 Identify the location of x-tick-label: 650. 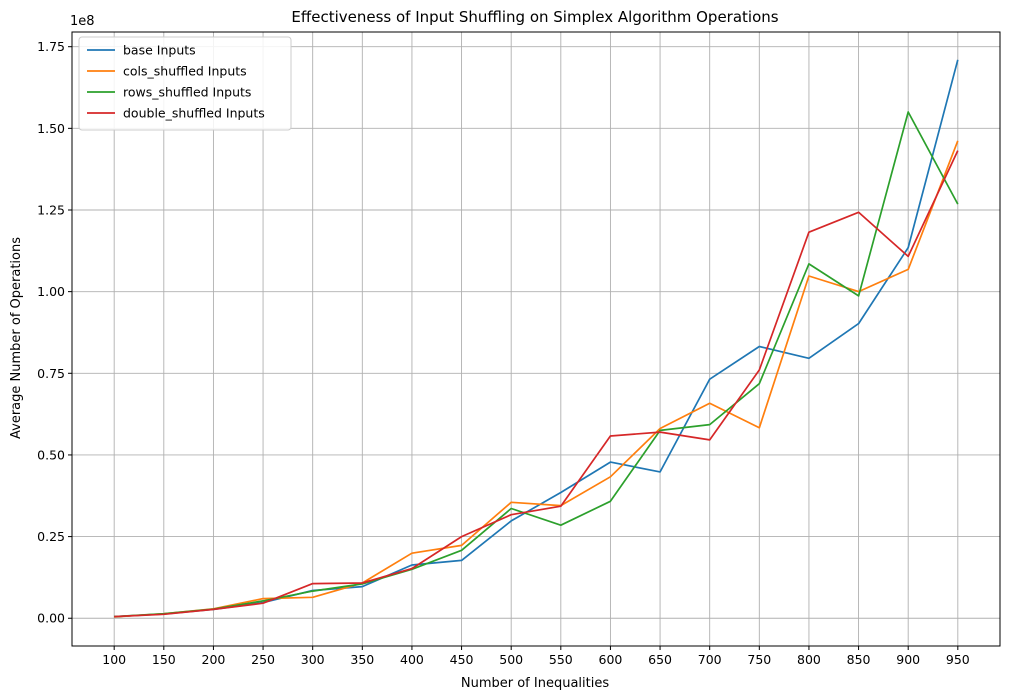
(660, 659).